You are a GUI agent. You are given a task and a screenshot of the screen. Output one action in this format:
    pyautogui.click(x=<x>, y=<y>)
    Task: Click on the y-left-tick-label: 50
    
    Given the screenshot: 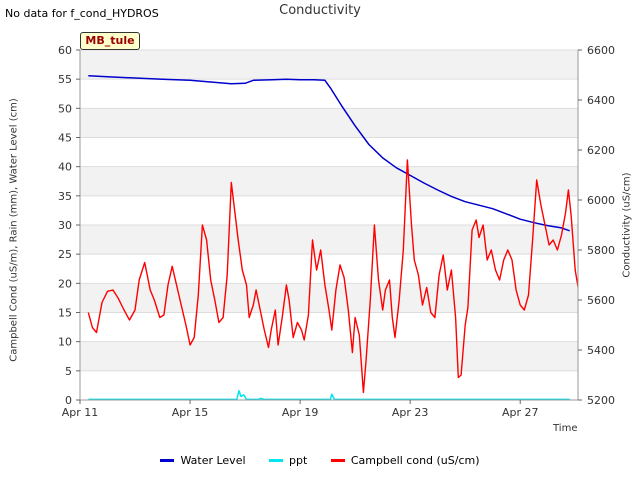 What is the action you would take?
    pyautogui.click(x=65, y=108)
    